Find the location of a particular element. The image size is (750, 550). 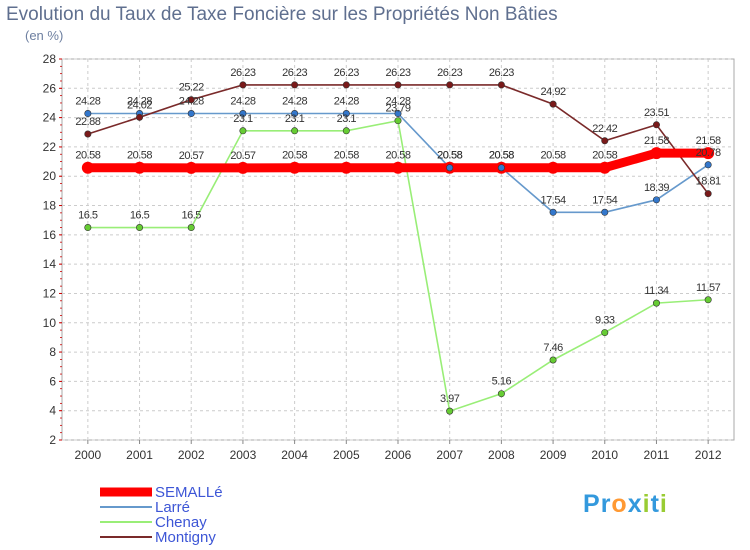

y-tick-label: 2 is located at coordinates (52, 440).